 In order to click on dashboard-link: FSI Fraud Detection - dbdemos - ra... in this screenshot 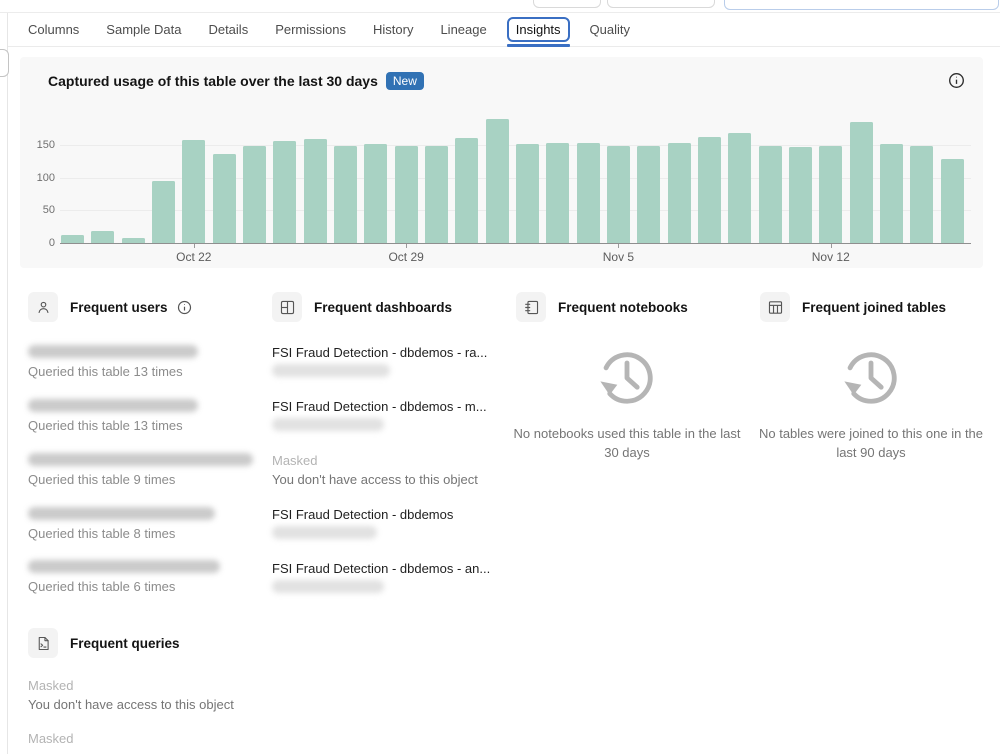, I will do `click(380, 352)`.